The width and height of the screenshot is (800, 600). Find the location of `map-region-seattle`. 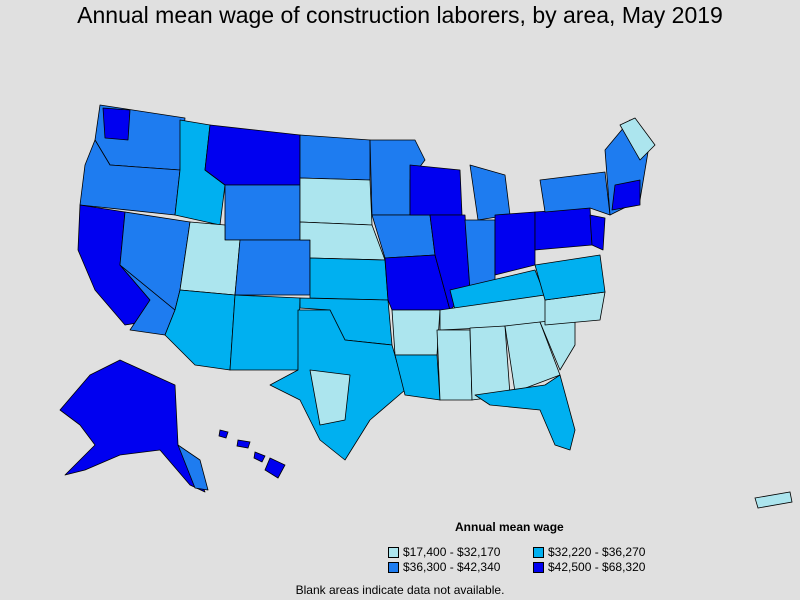

map-region-seattle is located at coordinates (116, 124).